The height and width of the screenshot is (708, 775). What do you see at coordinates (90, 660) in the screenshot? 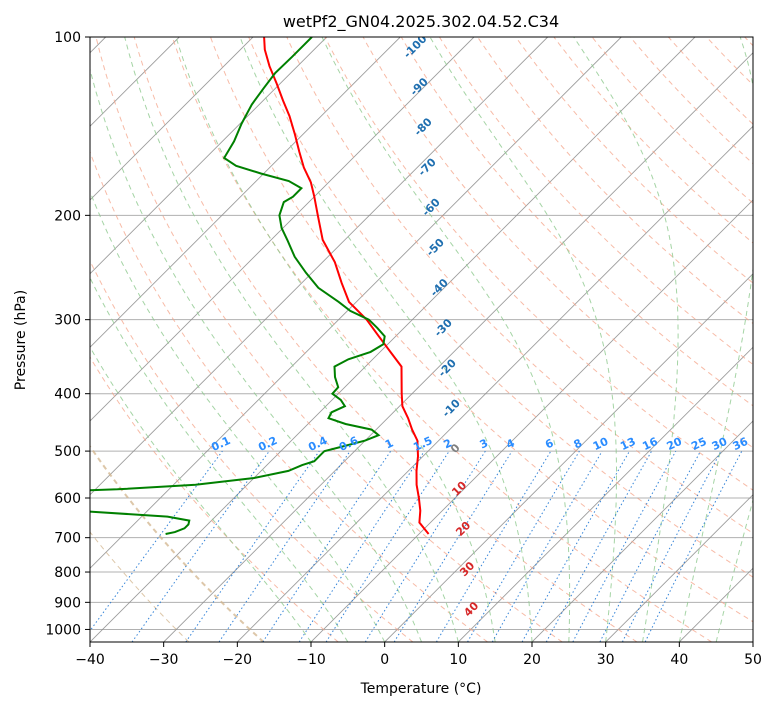
I see `x-tick-label: −40` at bounding box center [90, 660].